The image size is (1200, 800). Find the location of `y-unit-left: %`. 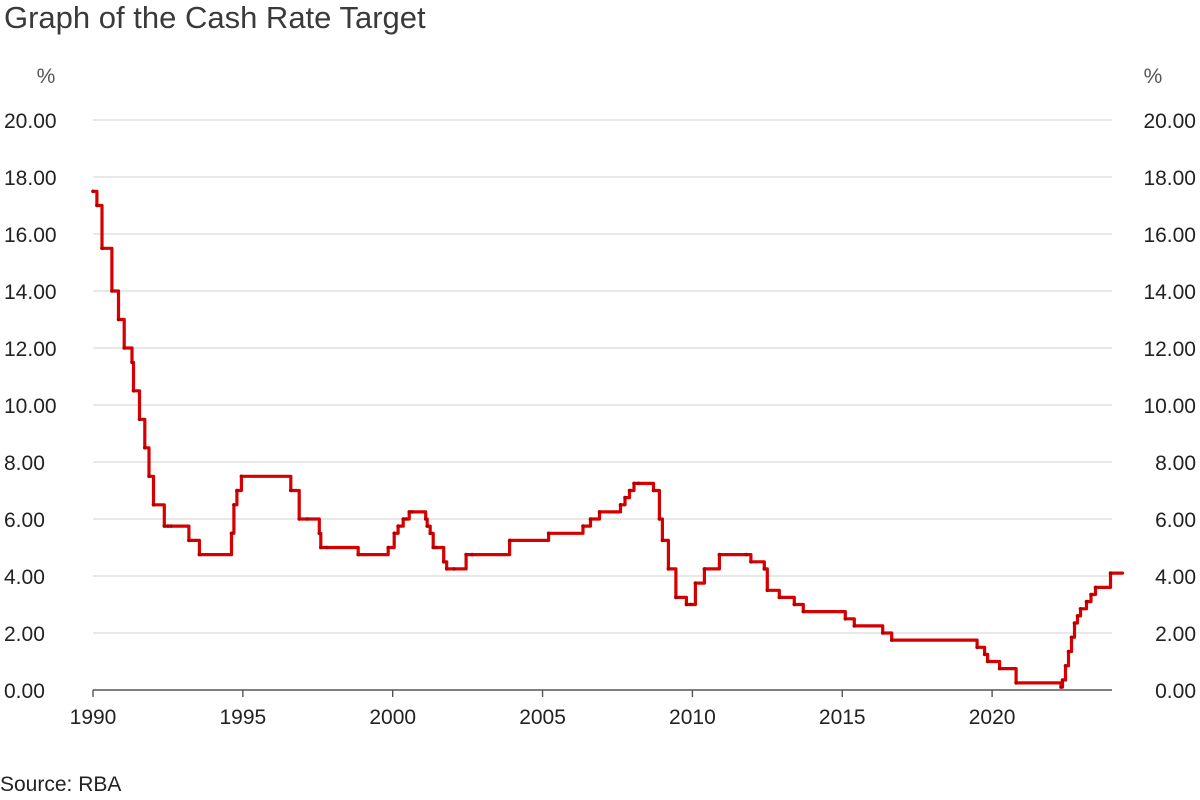

y-unit-left: % is located at coordinates (46, 76).